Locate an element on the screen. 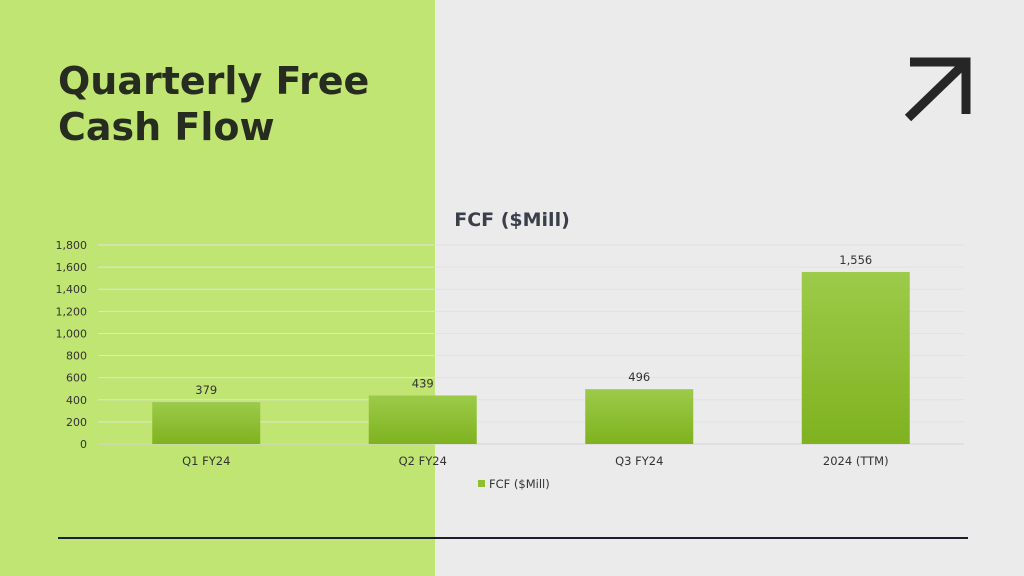  y-tick-label: 1,600 is located at coordinates (72, 267).